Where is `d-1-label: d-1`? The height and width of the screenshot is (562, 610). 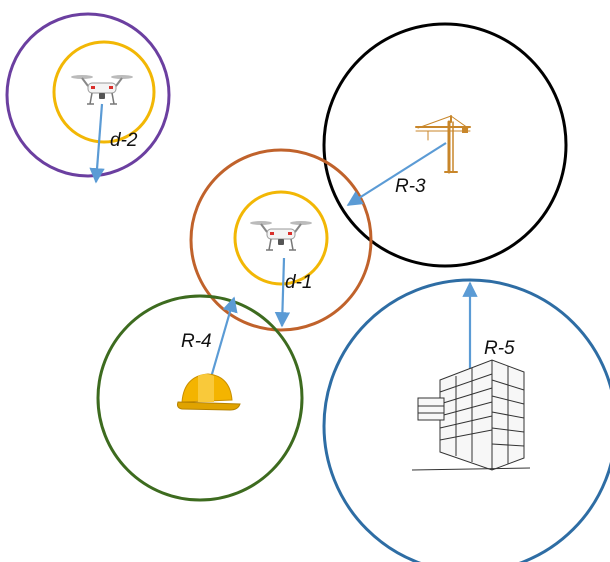 d-1-label: d-1 is located at coordinates (298, 282).